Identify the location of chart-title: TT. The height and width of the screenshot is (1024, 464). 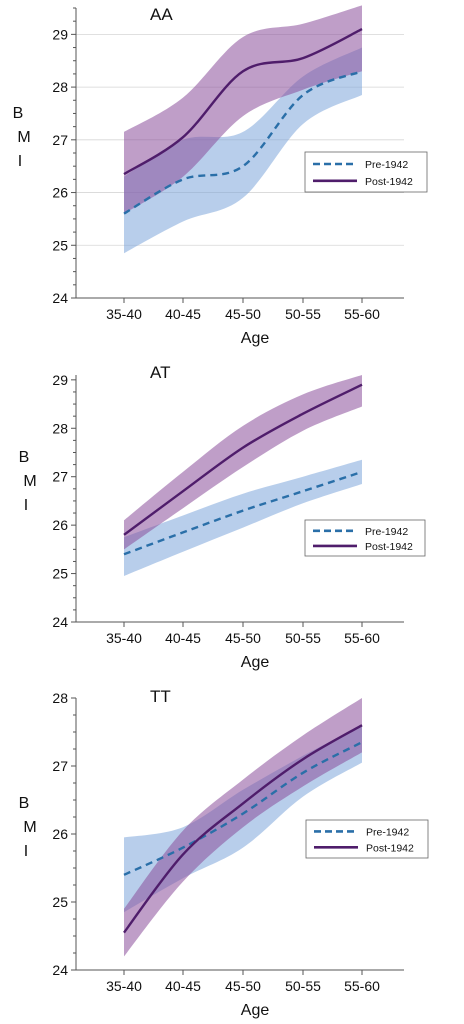
(160, 696).